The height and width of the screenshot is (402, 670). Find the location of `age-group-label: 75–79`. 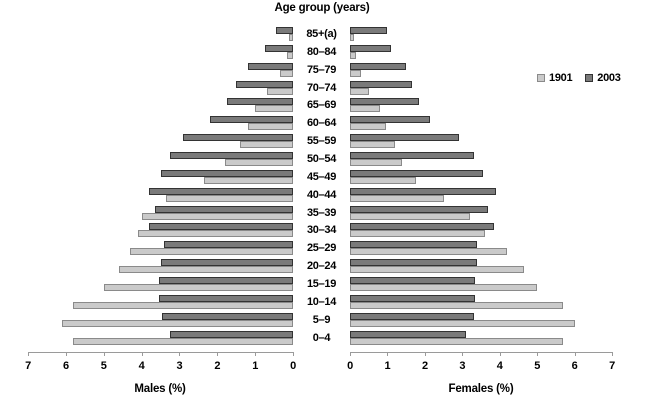

age-group-label: 75–79 is located at coordinates (321, 69).